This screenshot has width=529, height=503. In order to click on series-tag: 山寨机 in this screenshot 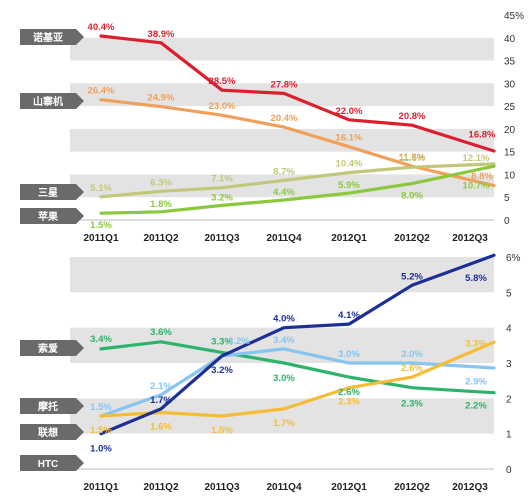, I will do `click(52, 101)`.